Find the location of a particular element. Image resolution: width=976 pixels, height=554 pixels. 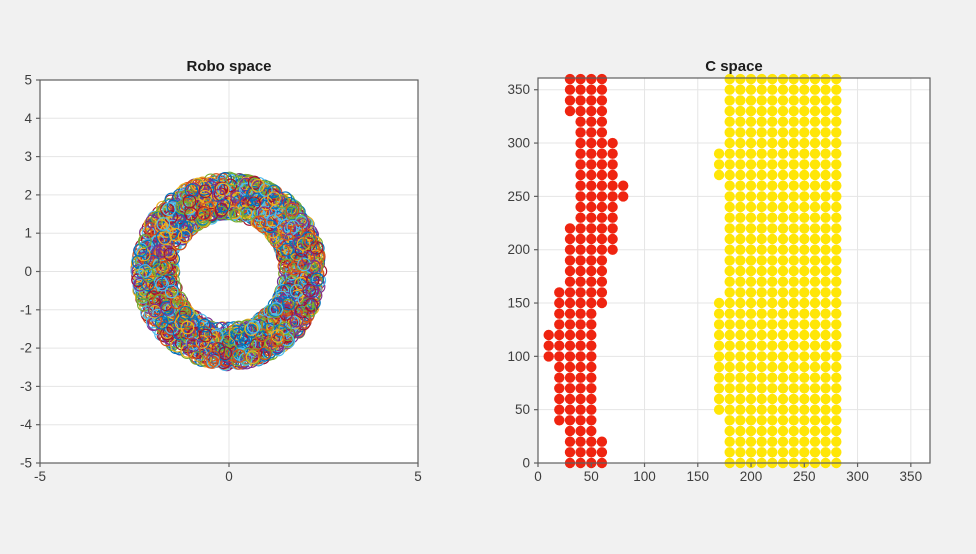

free-region-yellow-scatter-points is located at coordinates (777, 271).